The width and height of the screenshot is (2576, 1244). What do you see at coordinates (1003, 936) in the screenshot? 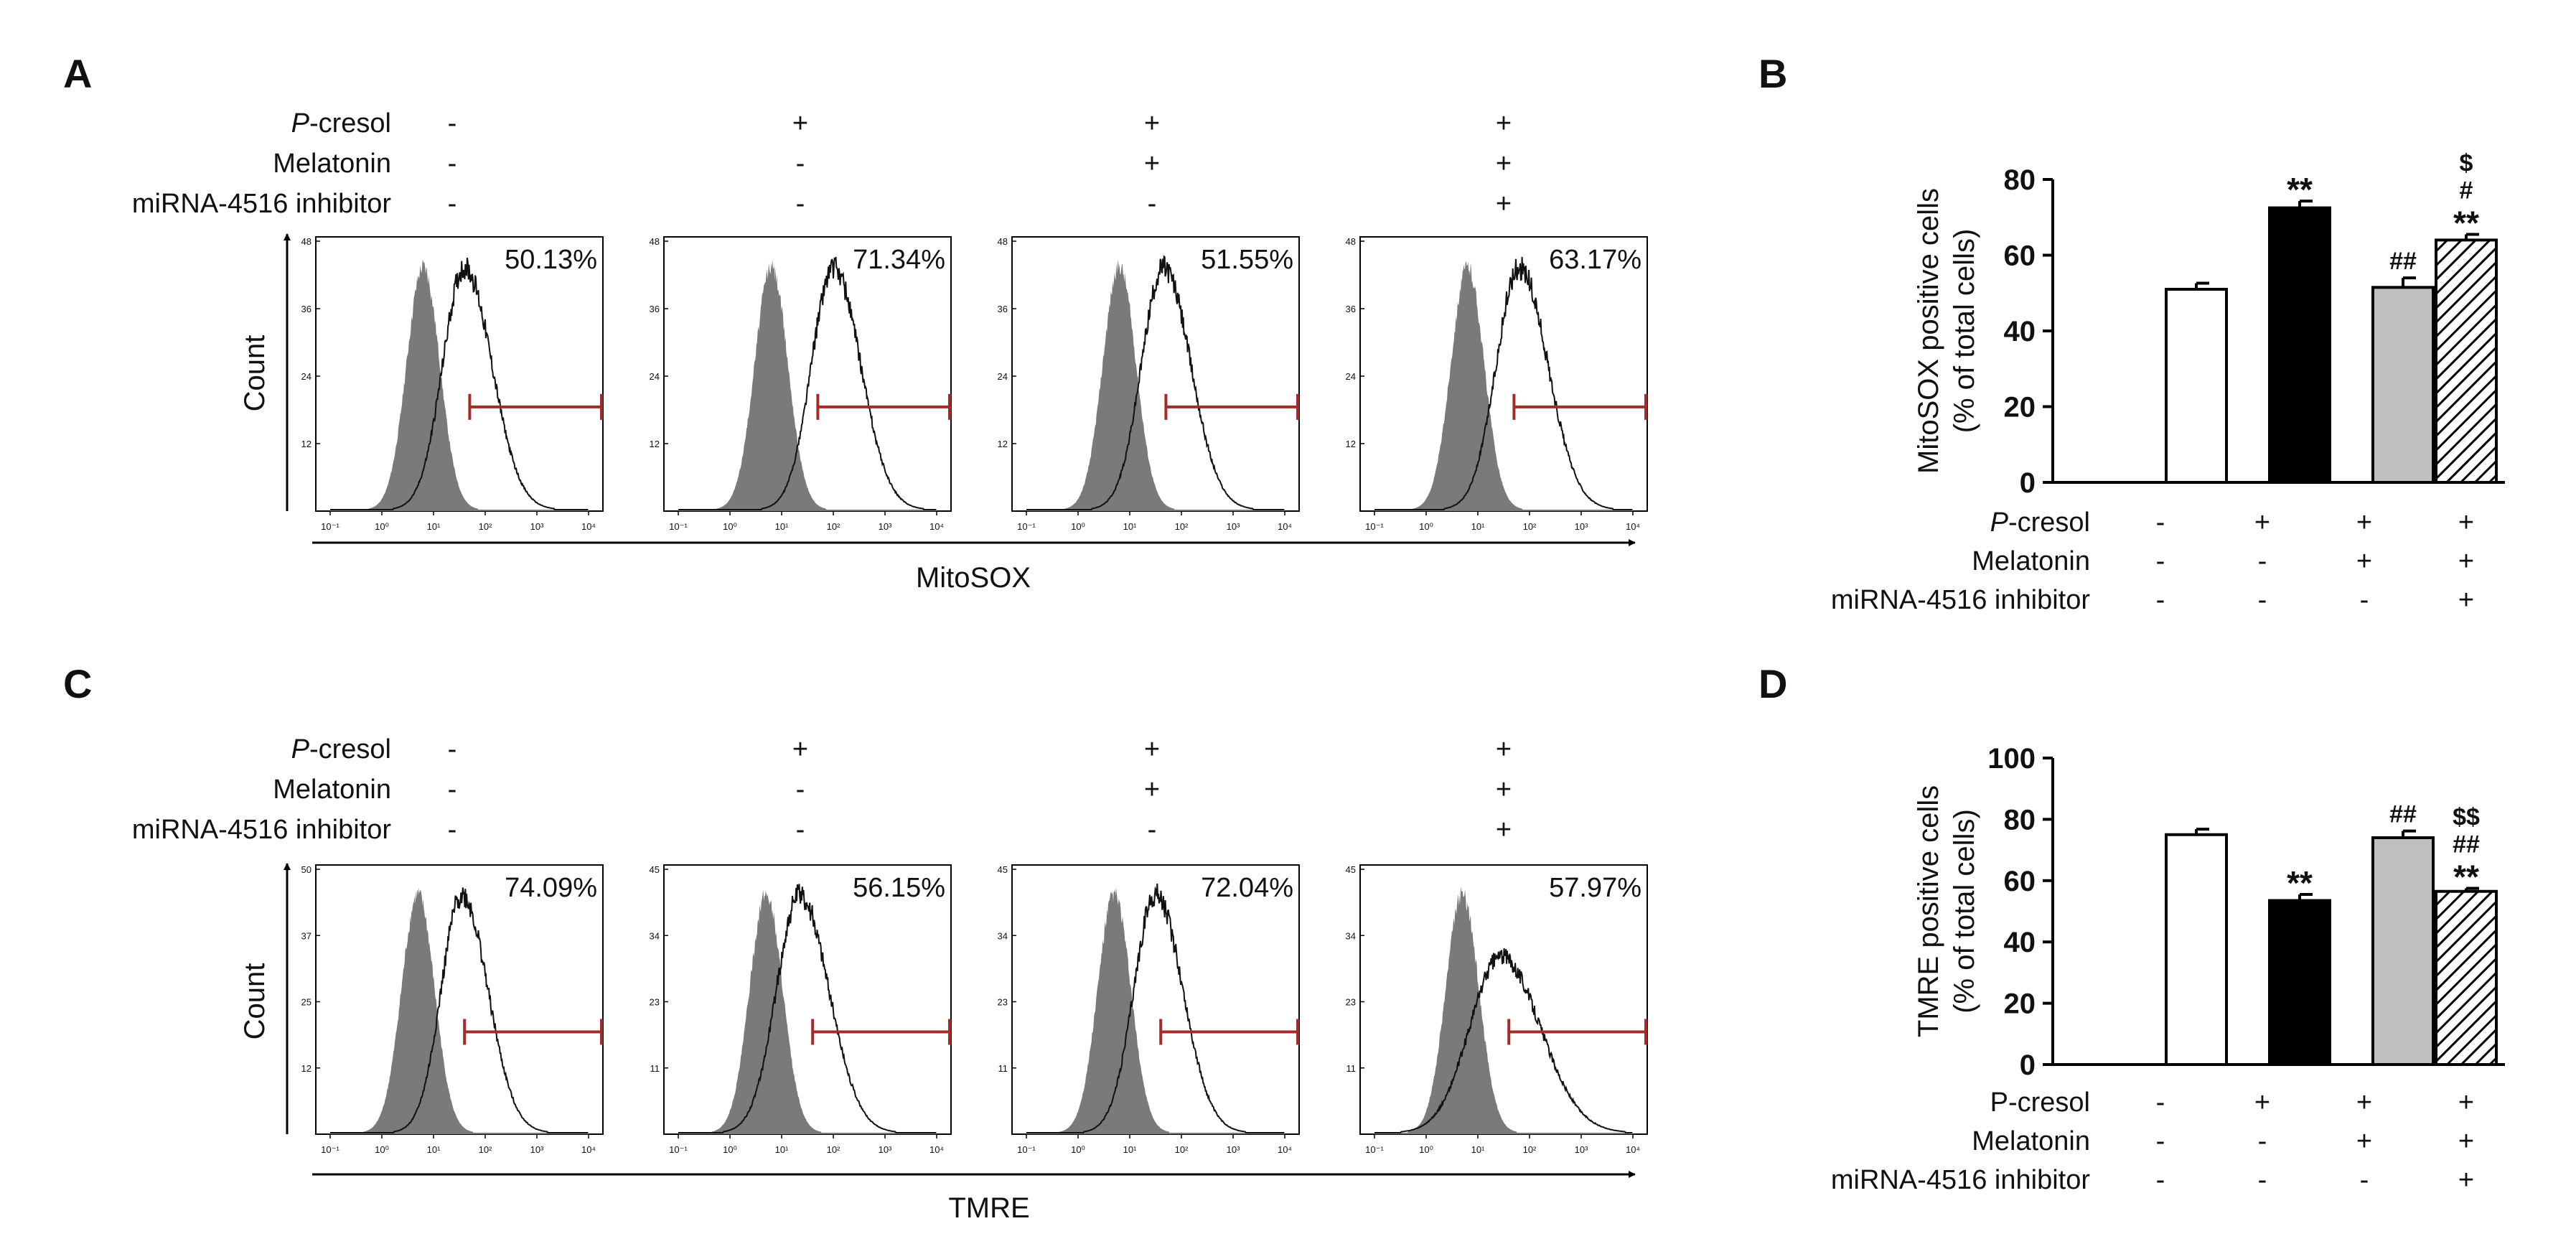
I see `y-tick-label: 34` at bounding box center [1003, 936].